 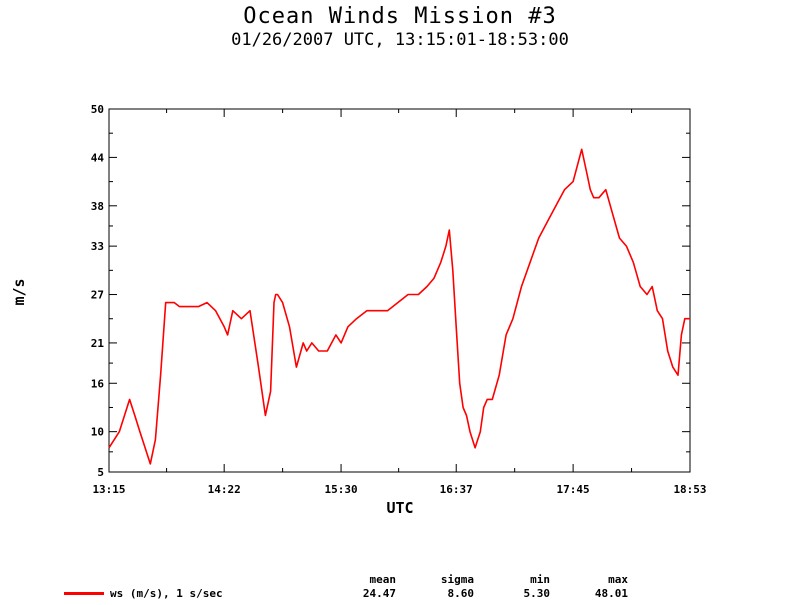 I want to click on y-tick-label: 10, so click(x=97, y=432).